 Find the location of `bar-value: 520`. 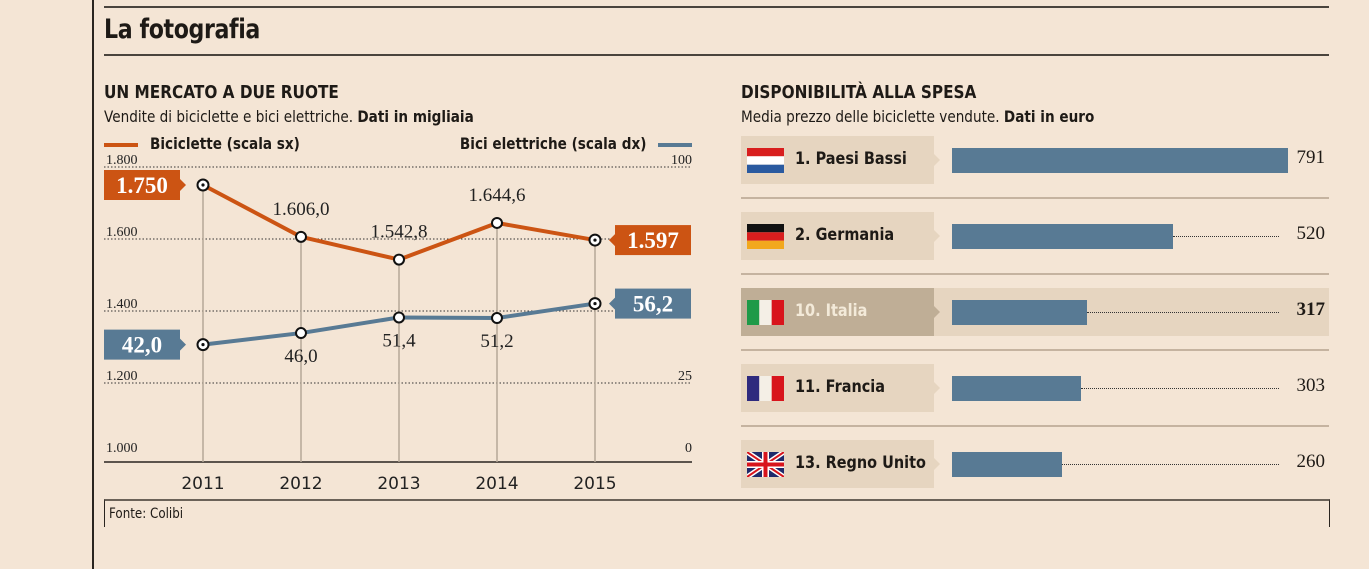

bar-value: 520 is located at coordinates (1311, 233).